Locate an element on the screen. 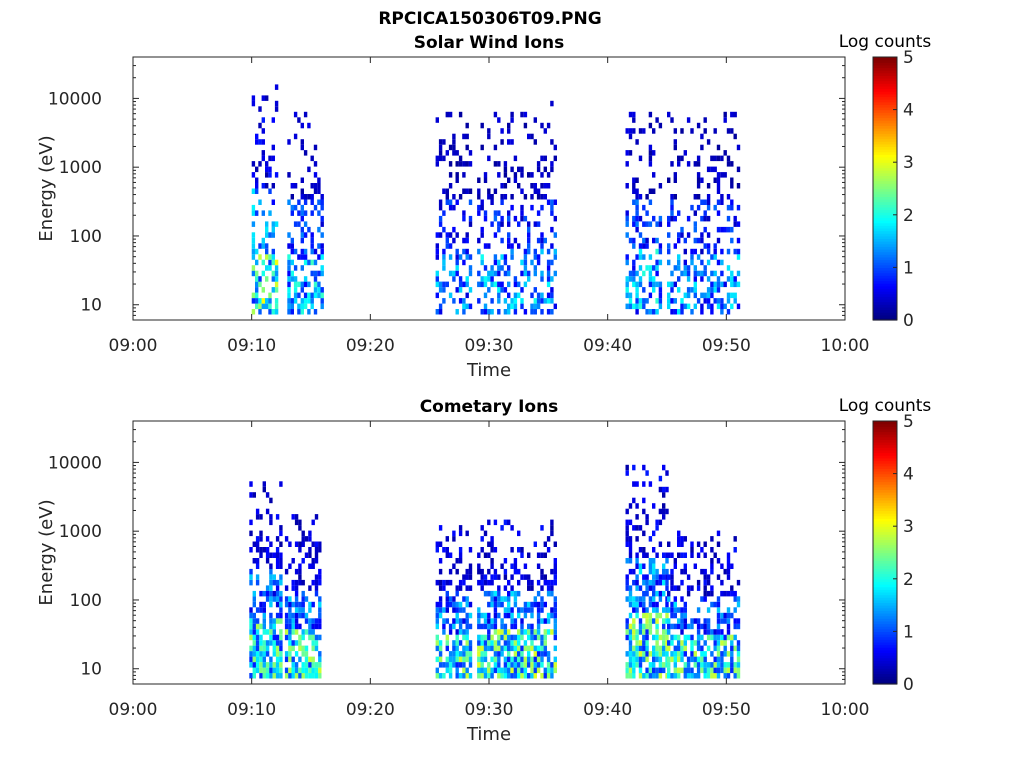 The width and height of the screenshot is (1024, 768). x-tick-label: 09:40 is located at coordinates (607, 346).